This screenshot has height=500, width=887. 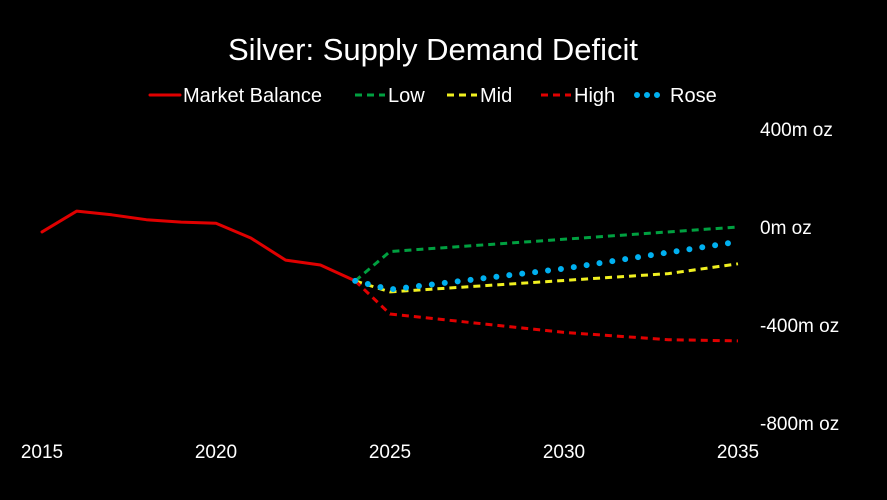 What do you see at coordinates (796, 130) in the screenshot?
I see `y-tick-label: 400m oz` at bounding box center [796, 130].